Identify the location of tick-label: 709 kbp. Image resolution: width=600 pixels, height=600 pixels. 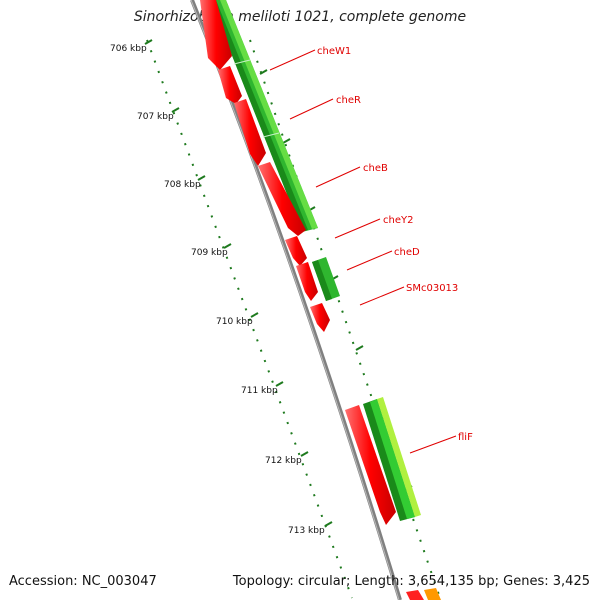
(209, 253).